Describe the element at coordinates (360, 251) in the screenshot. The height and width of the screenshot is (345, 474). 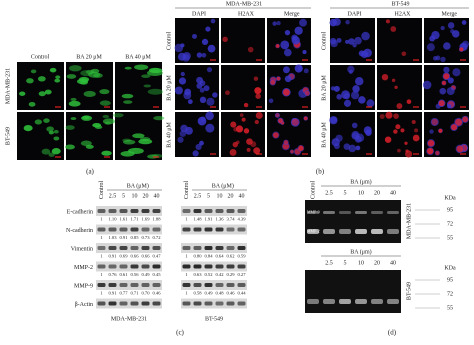
I see `treatment-label: BA (μm)` at that location.